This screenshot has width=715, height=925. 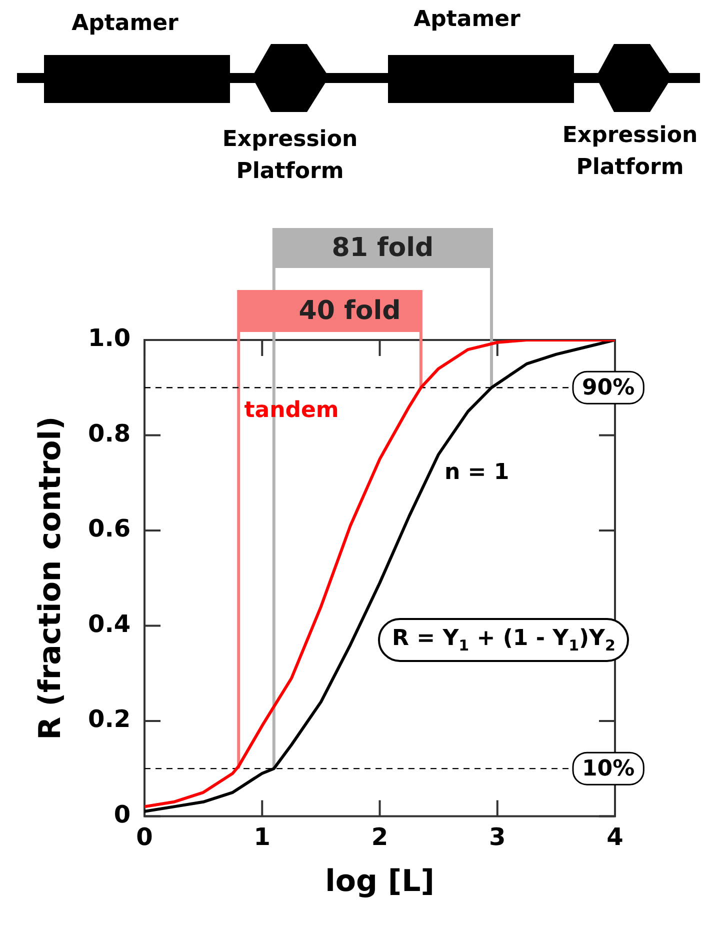 What do you see at coordinates (122, 814) in the screenshot?
I see `y-tick-label: 0` at bounding box center [122, 814].